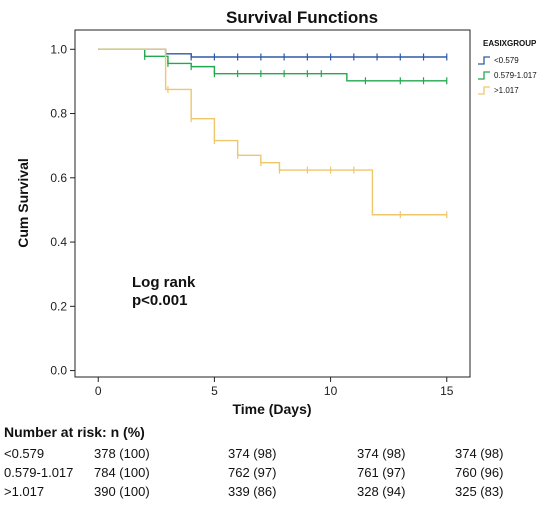 The width and height of the screenshot is (550, 509). Describe the element at coordinates (506, 60) in the screenshot. I see `legend-label: <0.579` at that location.